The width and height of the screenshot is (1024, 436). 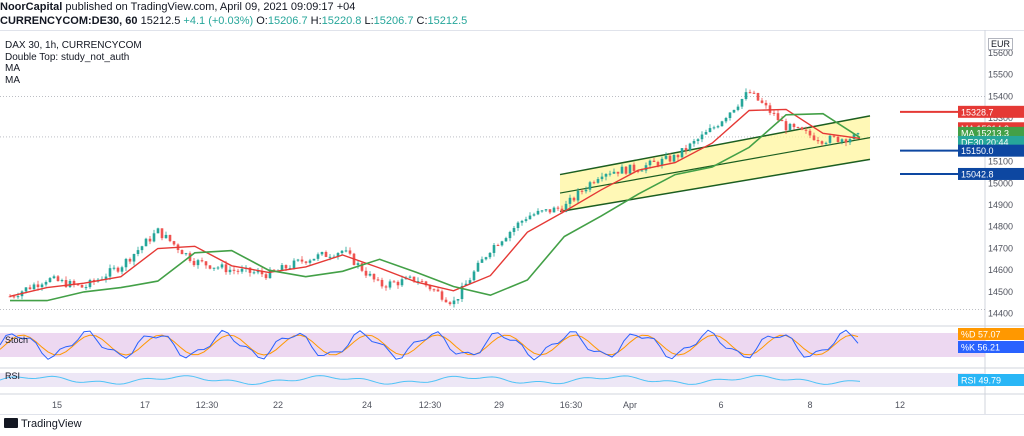 I want to click on high-label: H:, so click(x=316, y=21).